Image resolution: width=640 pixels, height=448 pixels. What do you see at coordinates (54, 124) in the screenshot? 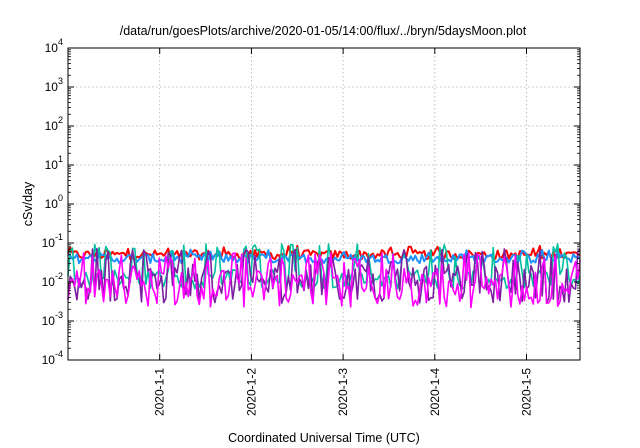
I see `y-tick-label: 10²` at bounding box center [54, 124].